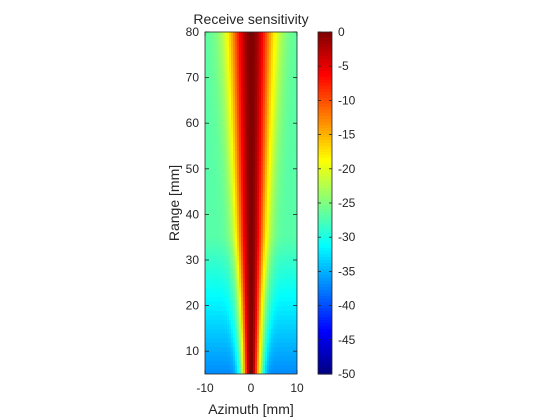  I want to click on colorbar-tick-label: -40, so click(347, 306).